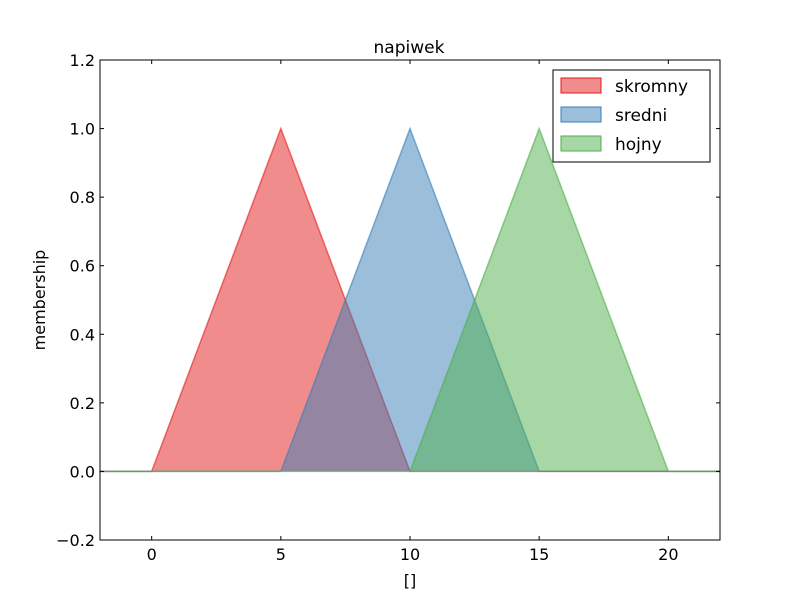 This screenshot has height=600, width=800. Describe the element at coordinates (75, 540) in the screenshot. I see `y-tick-label: −0.2` at that location.